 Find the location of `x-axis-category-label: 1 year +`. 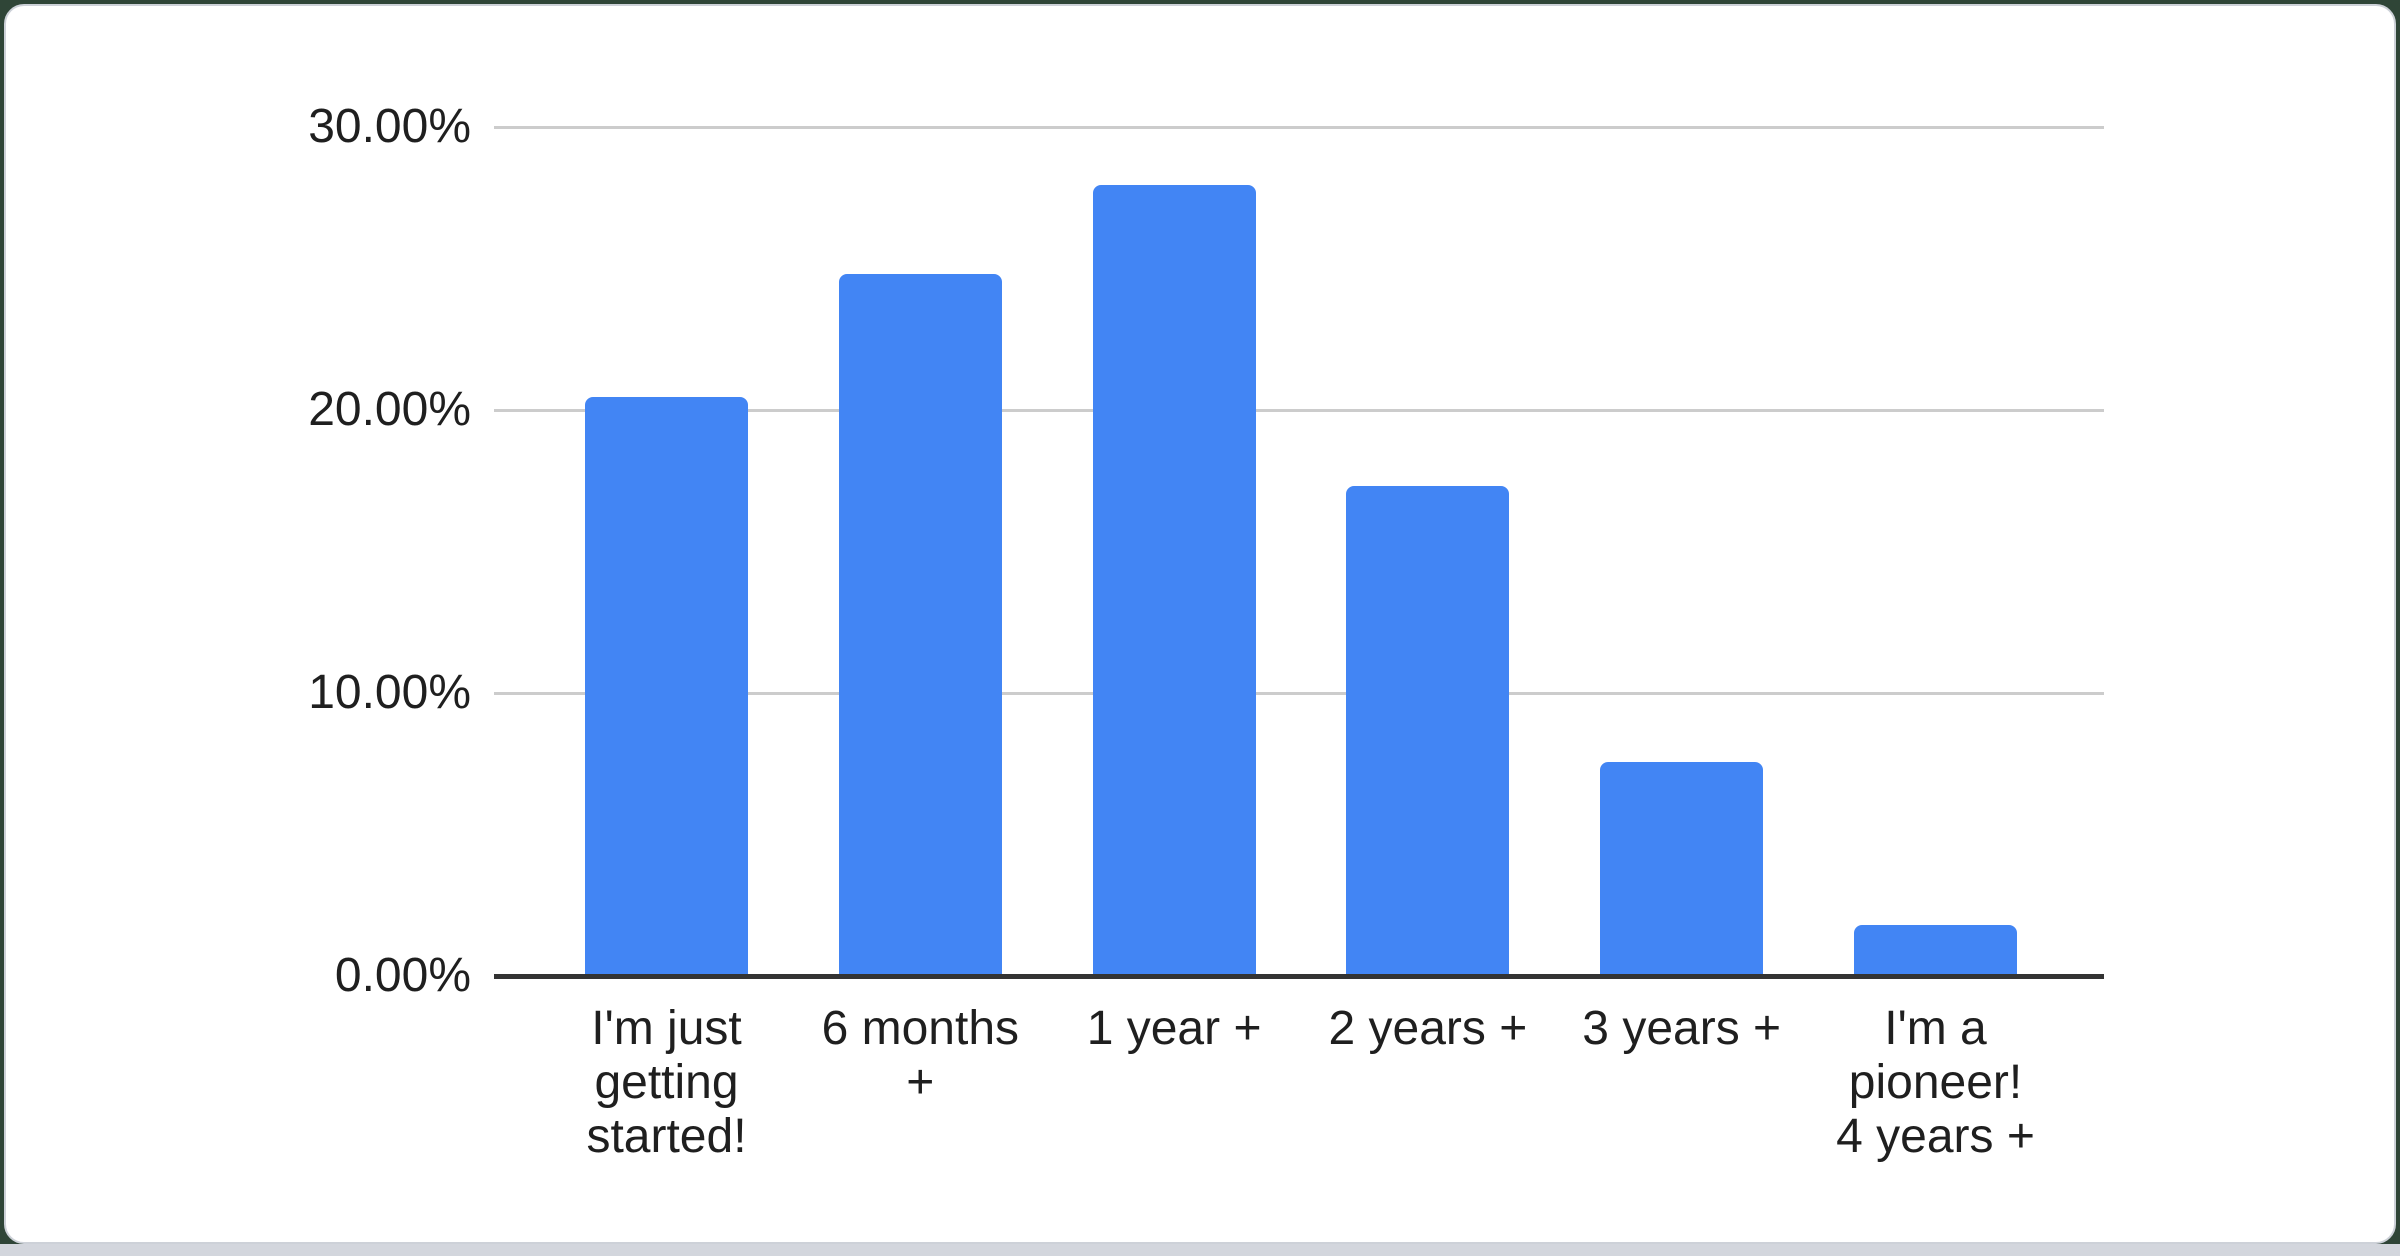

x-axis-category-label: 1 year + is located at coordinates (1174, 1028).